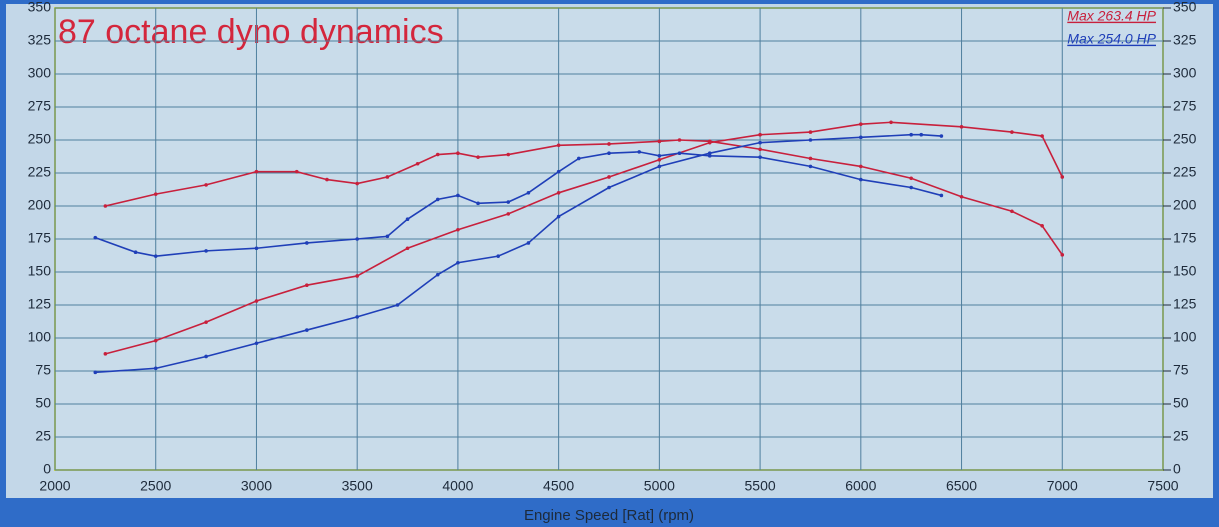 The height and width of the screenshot is (527, 1219). I want to click on y-tick-label: 150, so click(40, 271).